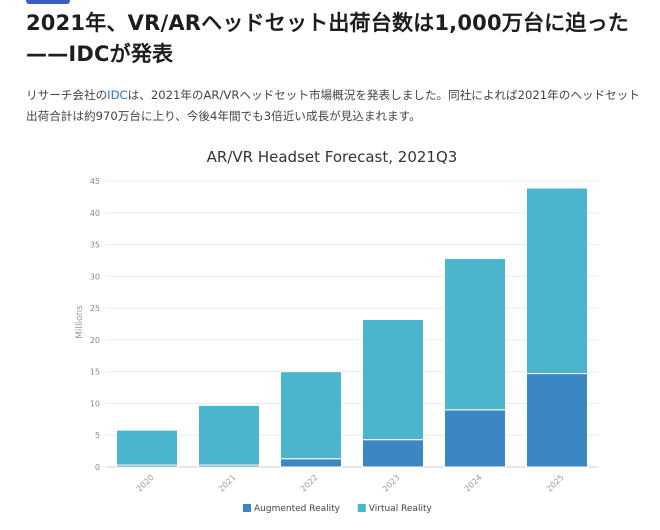 This screenshot has height=530, width=660. I want to click on x-axis-ticks: 2020 2021 2022 2023 2024 2025, so click(350, 483).